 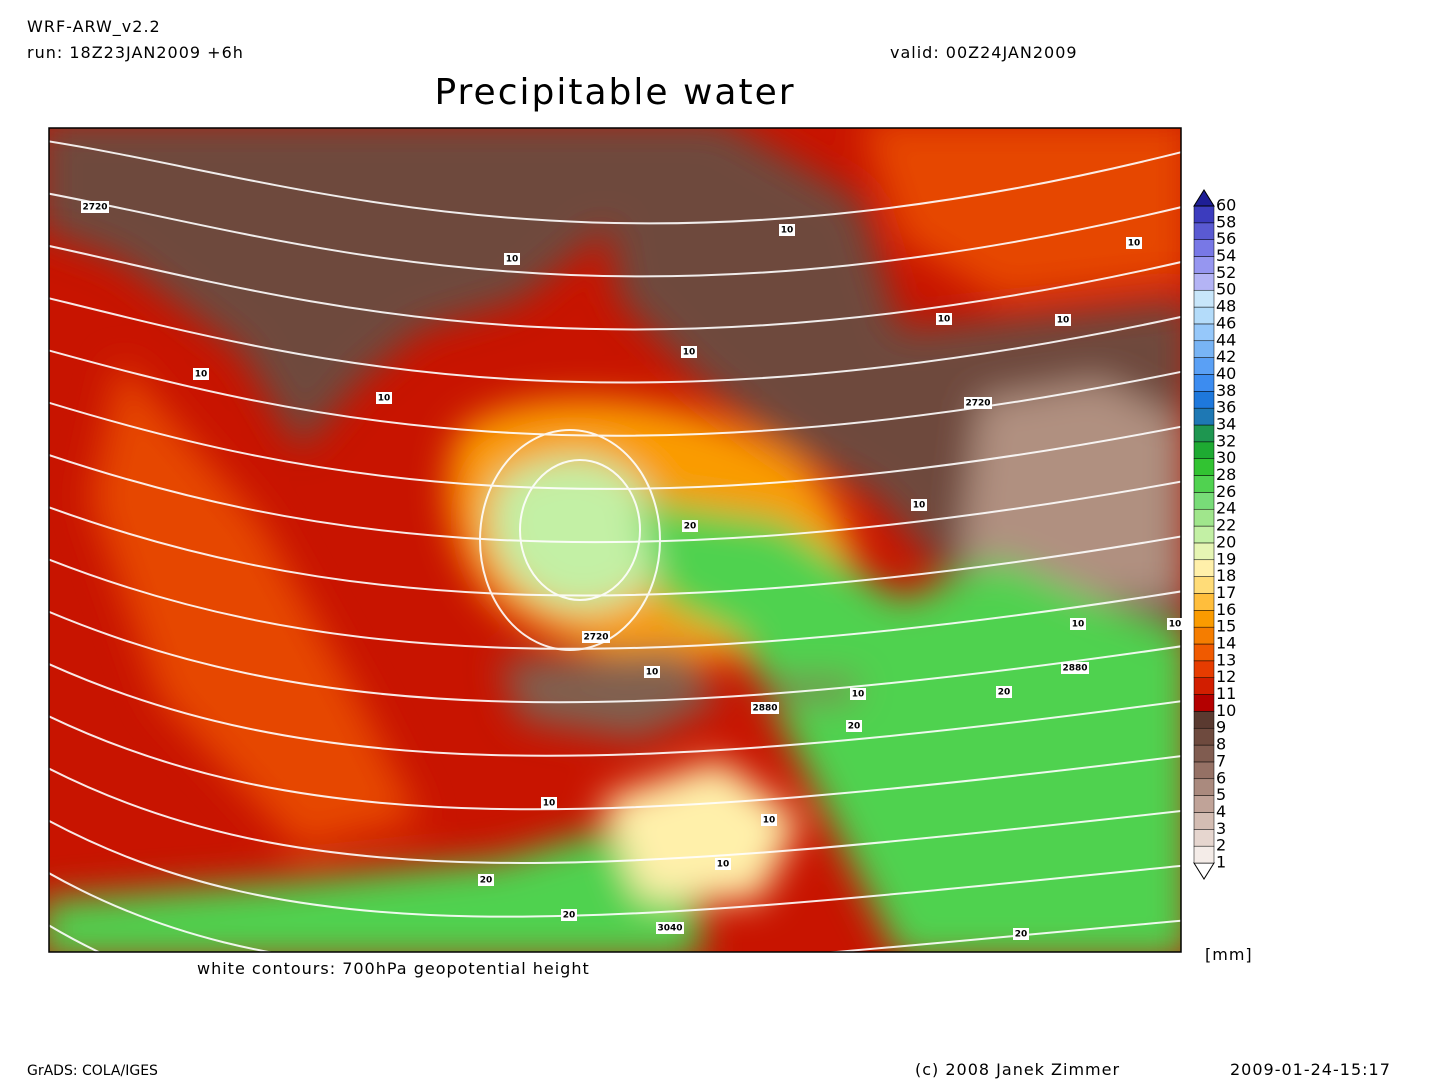 I want to click on colorbar-label: 58, so click(x=1226, y=221).